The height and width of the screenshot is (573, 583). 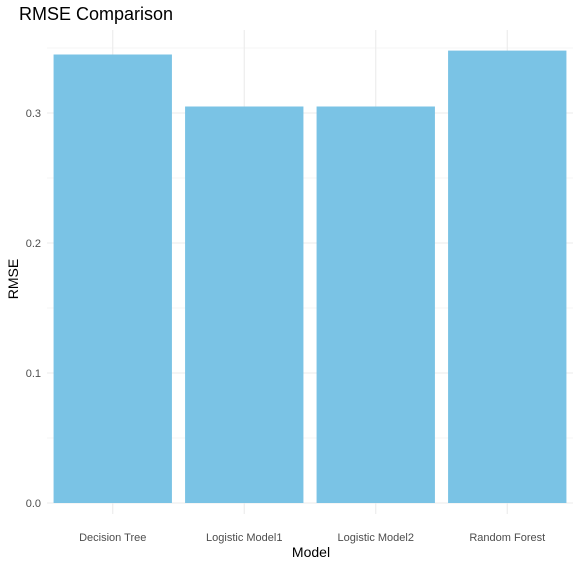 What do you see at coordinates (33, 504) in the screenshot?
I see `y-tick-label: 0.0` at bounding box center [33, 504].